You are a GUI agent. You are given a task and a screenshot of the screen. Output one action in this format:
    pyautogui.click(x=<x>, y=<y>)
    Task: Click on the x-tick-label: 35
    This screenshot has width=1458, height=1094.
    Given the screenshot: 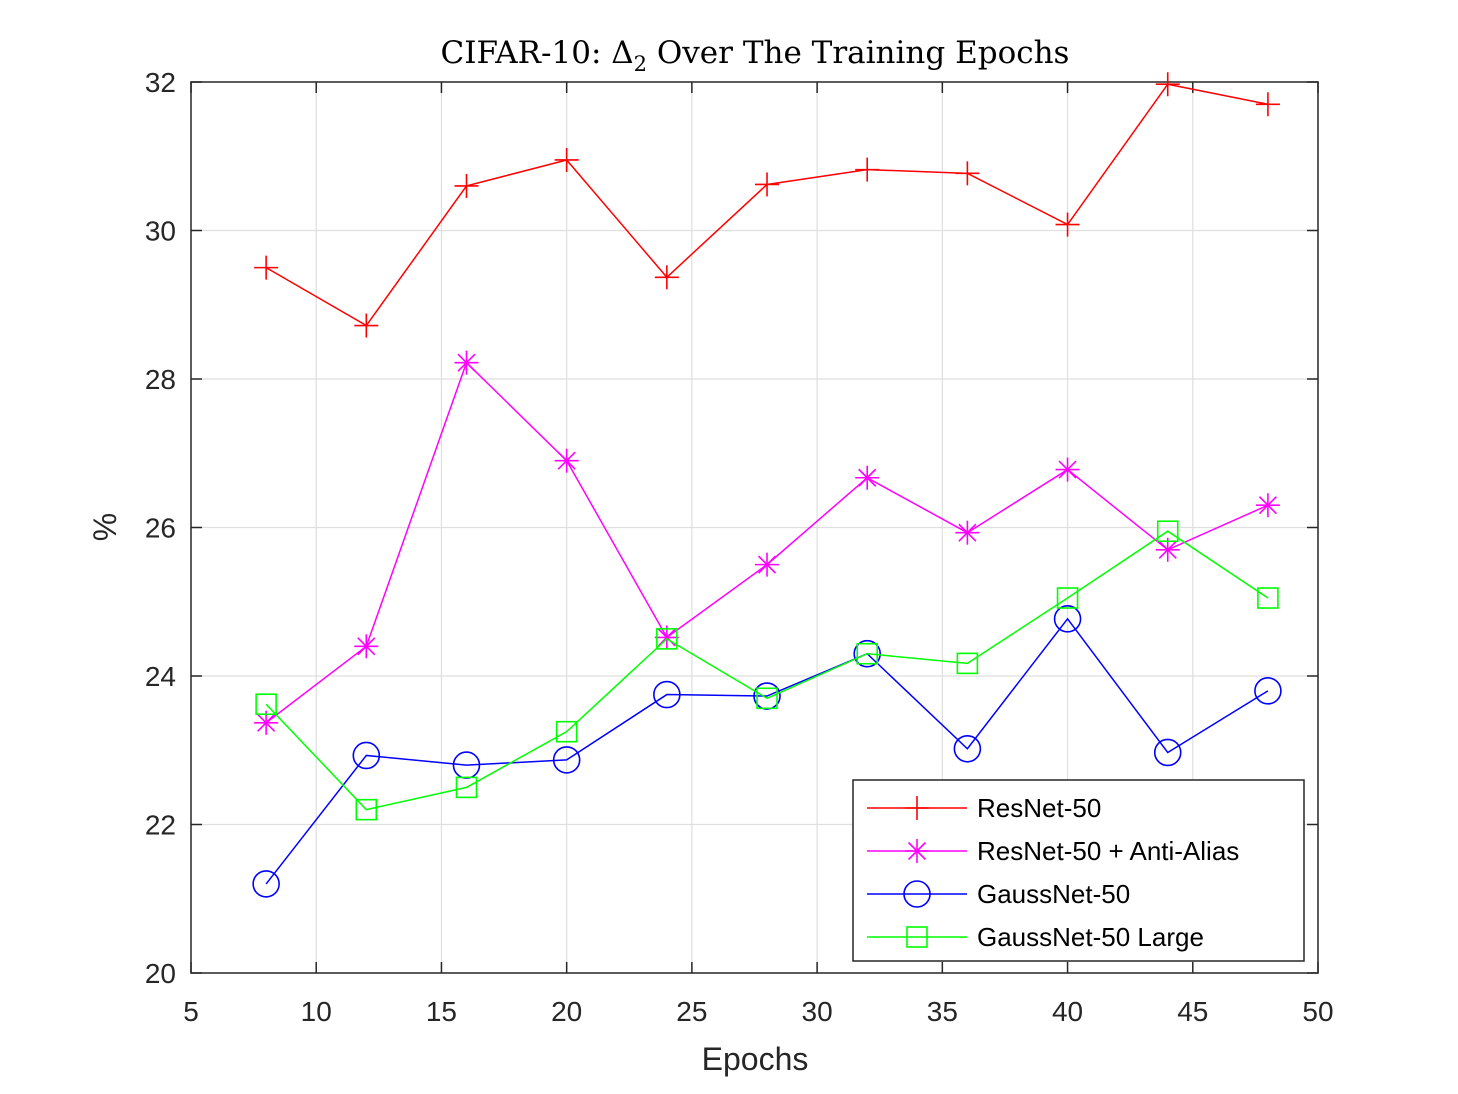 What is the action you would take?
    pyautogui.click(x=942, y=1011)
    